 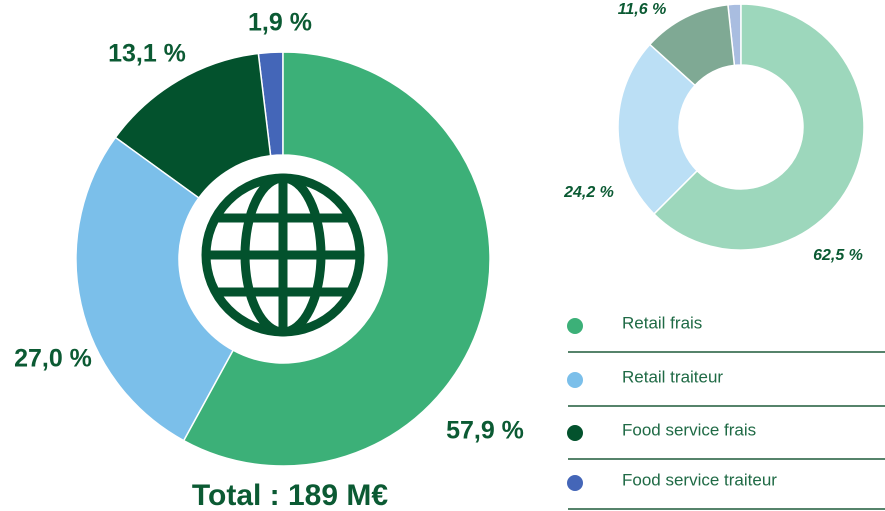 I want to click on value-label: 27,0 %, so click(x=53, y=359).